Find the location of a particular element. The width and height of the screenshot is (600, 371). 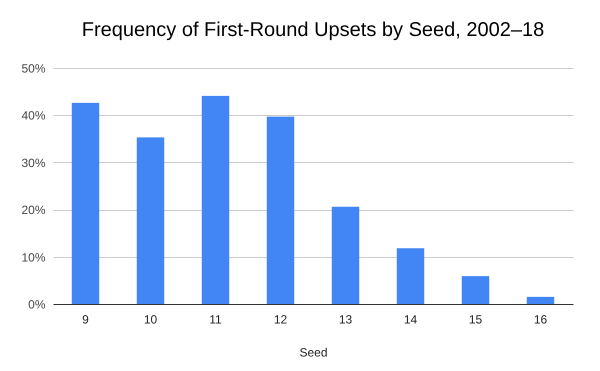

y-tick-label: 20% is located at coordinates (33, 210).